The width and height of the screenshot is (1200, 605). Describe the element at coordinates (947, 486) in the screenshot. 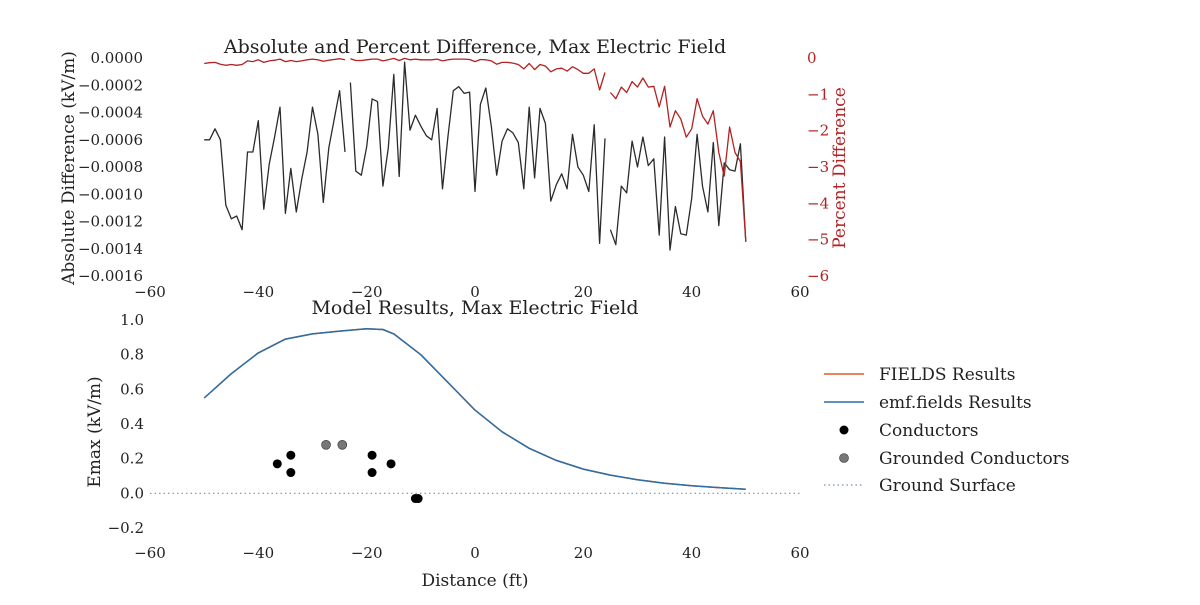

I see `legend-entry-ground: Ground Surface` at that location.